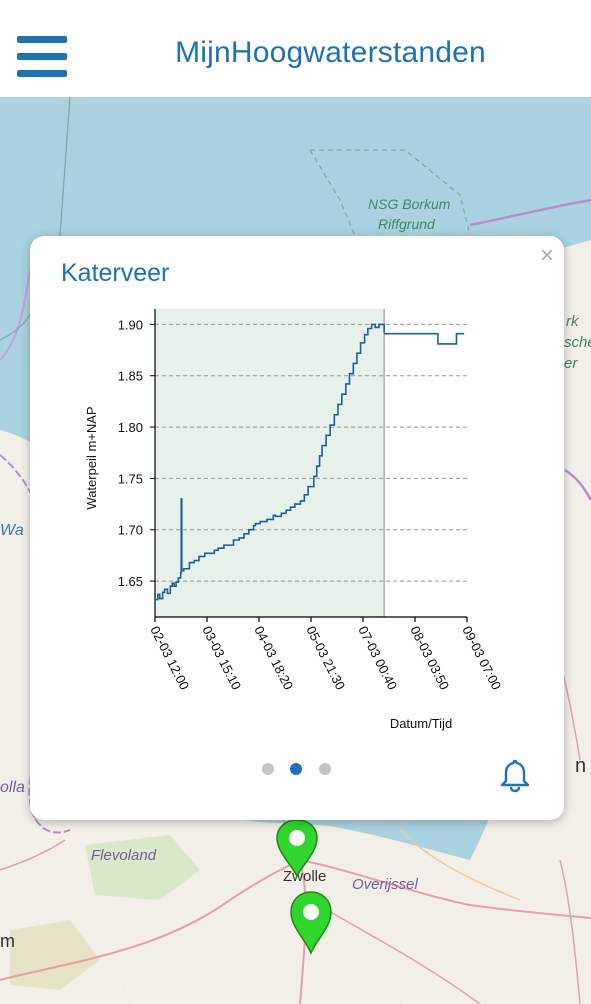  I want to click on map-label-wa: Wa, so click(12, 530).